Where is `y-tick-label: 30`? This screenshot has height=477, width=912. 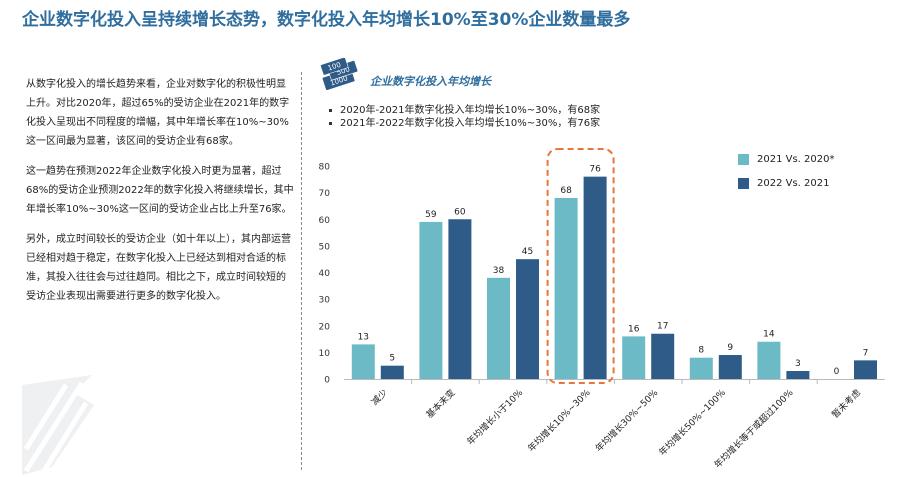
y-tick-label: 30 is located at coordinates (325, 301).